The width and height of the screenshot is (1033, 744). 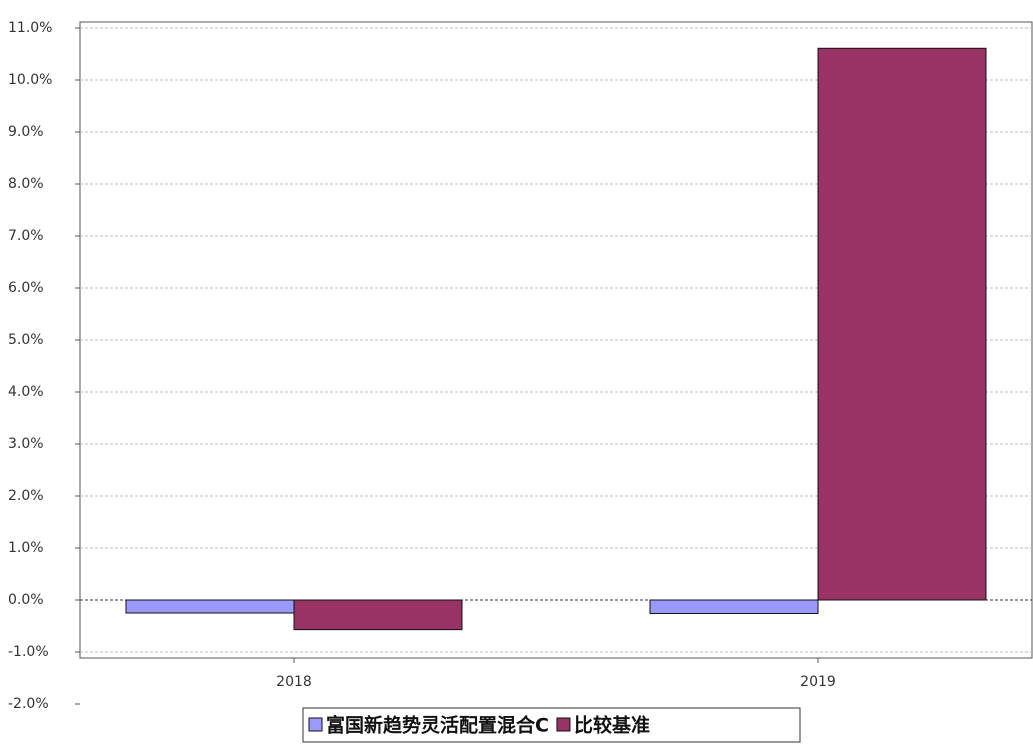 I want to click on y-tick-label: -2.0%, so click(x=28, y=704).